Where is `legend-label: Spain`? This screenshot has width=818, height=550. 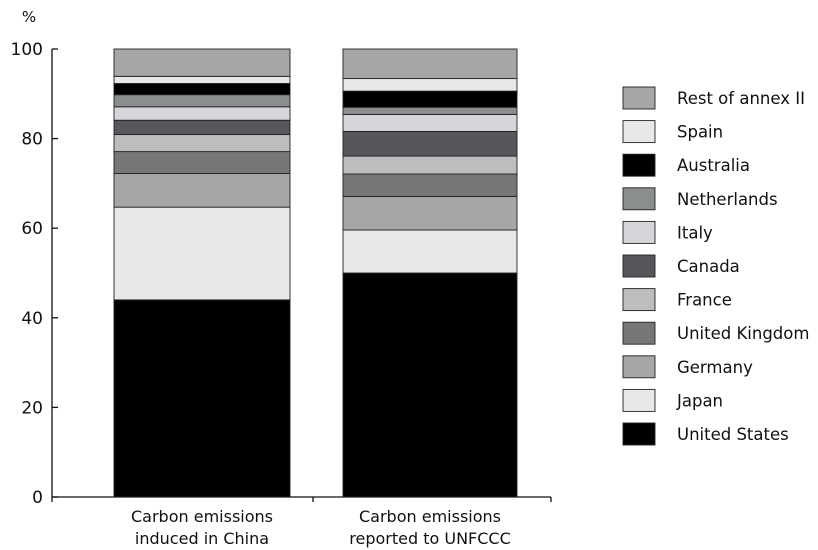
legend-label: Spain is located at coordinates (700, 132).